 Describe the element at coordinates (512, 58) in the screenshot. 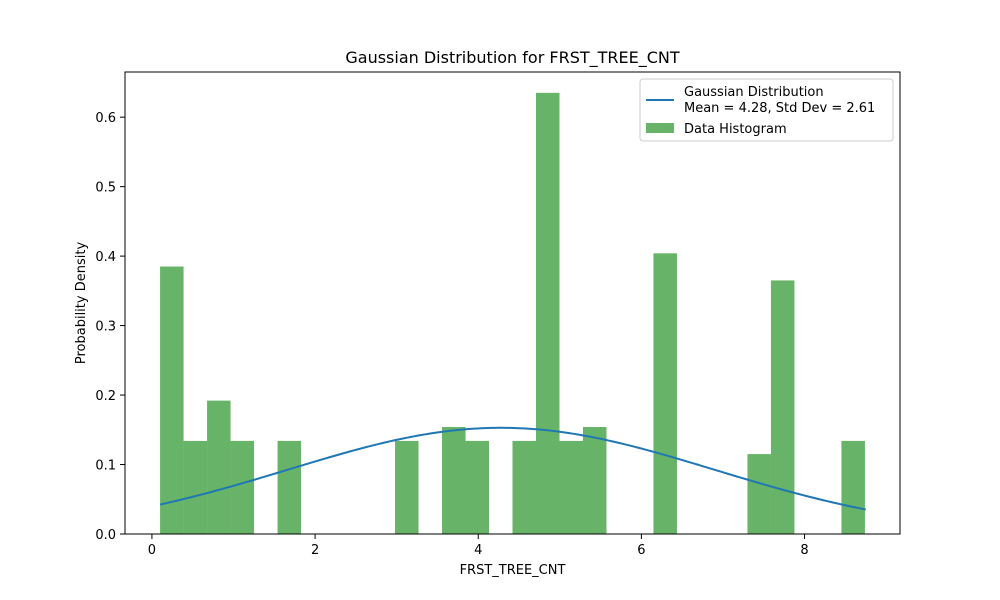

I see `chart-title: Gaussian Distribution for FRST_TREE_CNT` at that location.